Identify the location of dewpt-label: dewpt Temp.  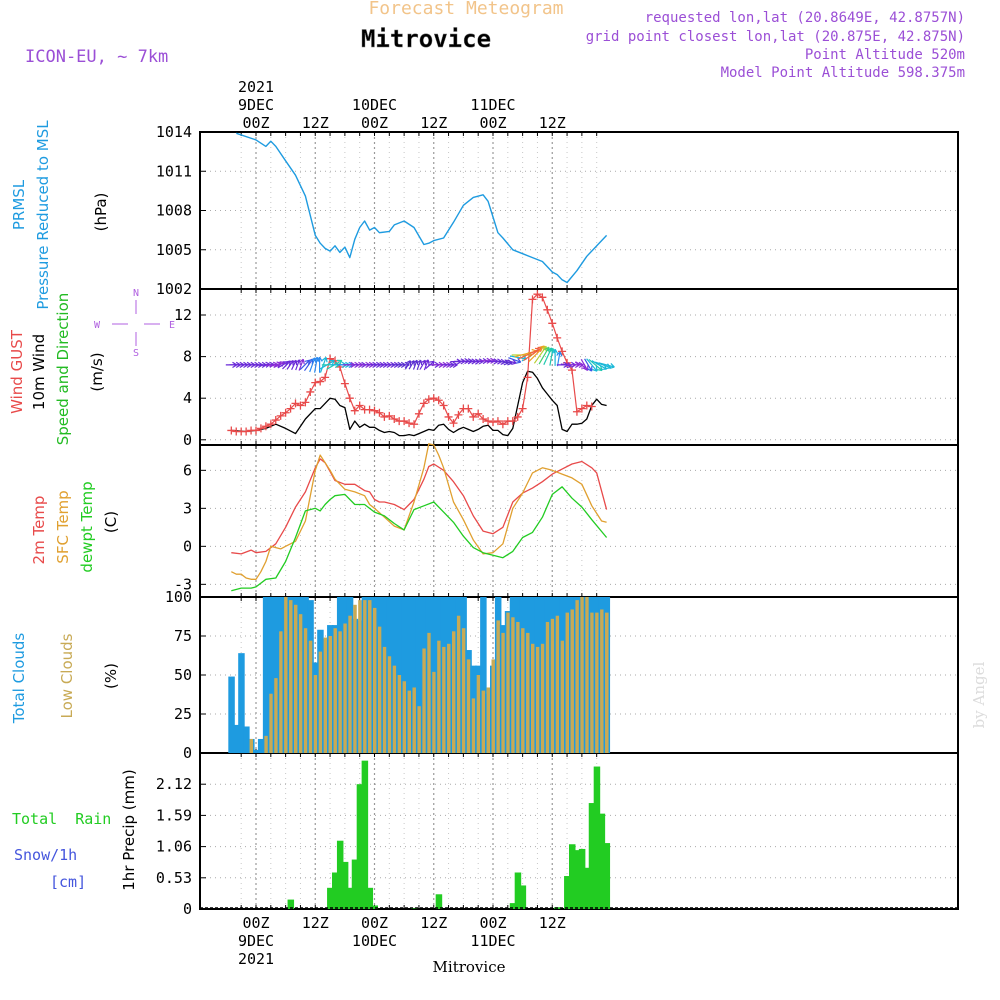
(87, 526).